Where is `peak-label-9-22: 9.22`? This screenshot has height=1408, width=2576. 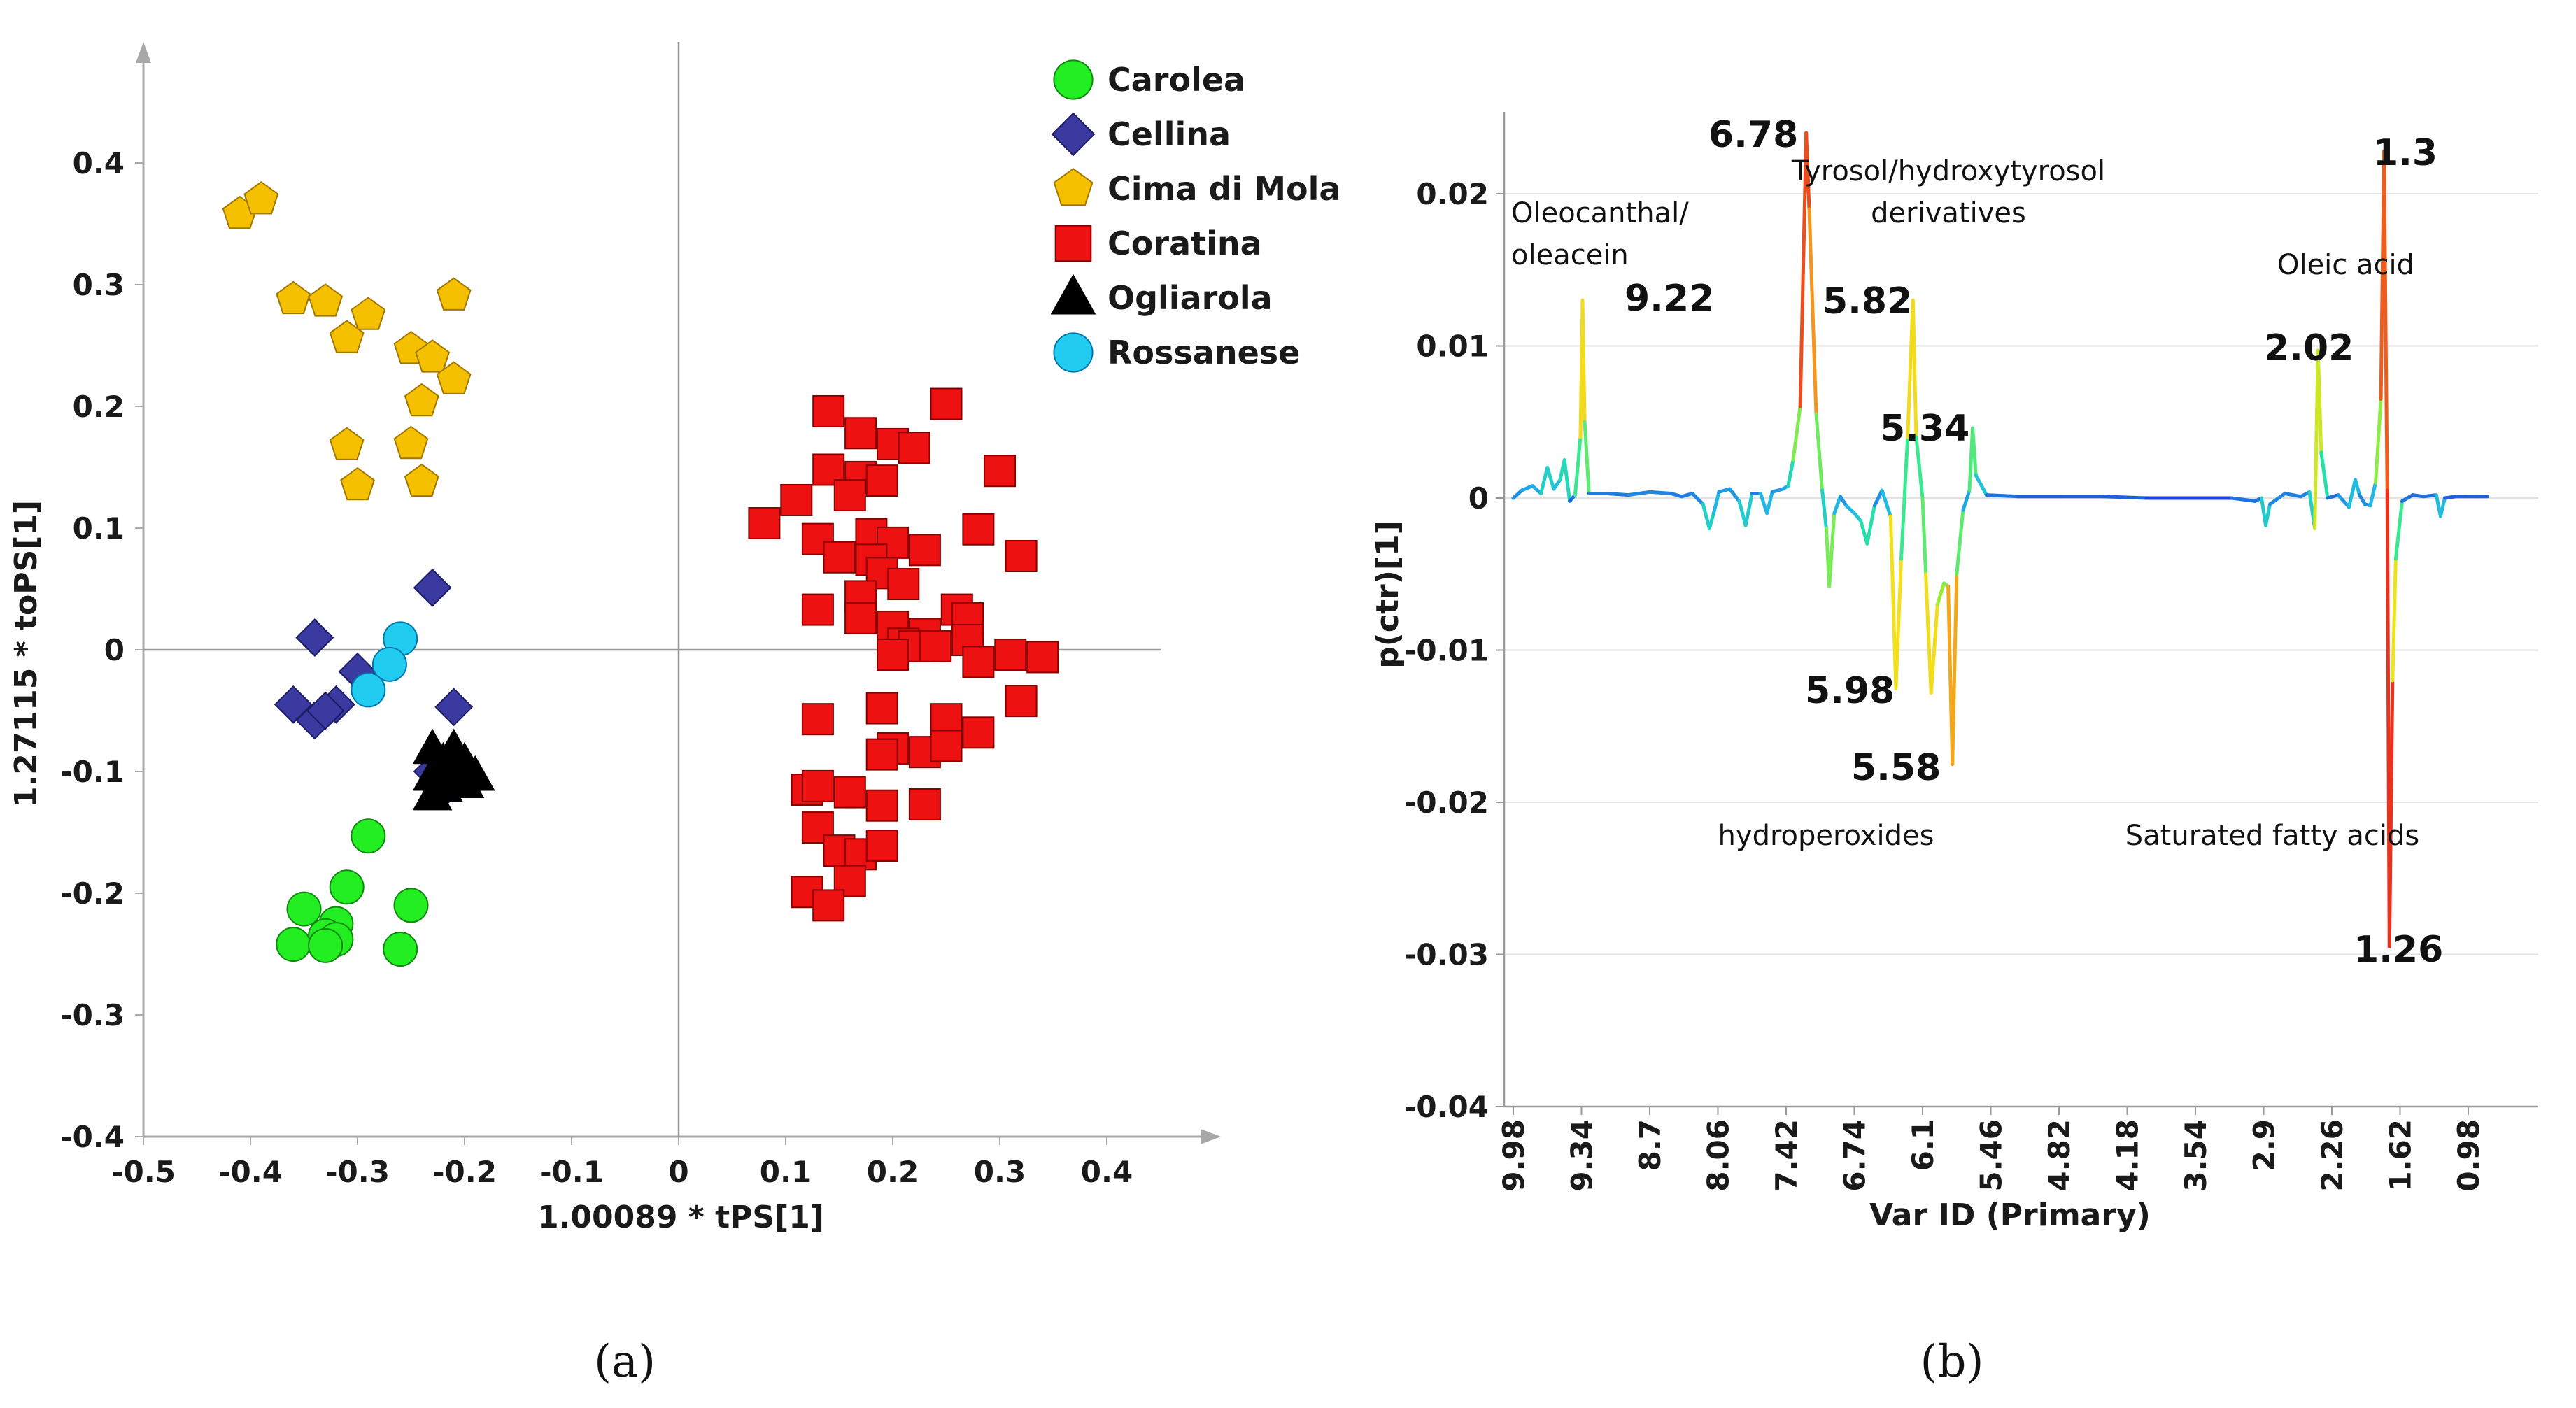
peak-label-9-22: 9.22 is located at coordinates (1669, 299).